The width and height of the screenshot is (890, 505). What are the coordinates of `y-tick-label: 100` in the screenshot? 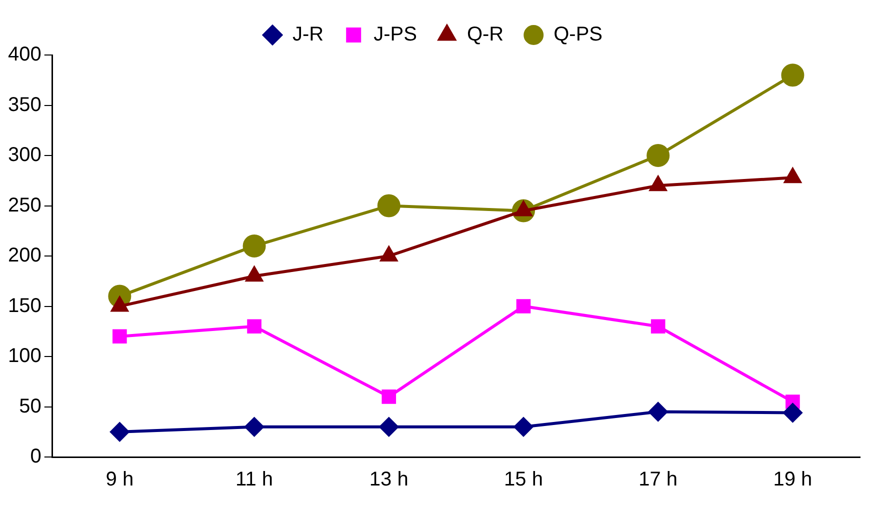 It's located at (25, 356).